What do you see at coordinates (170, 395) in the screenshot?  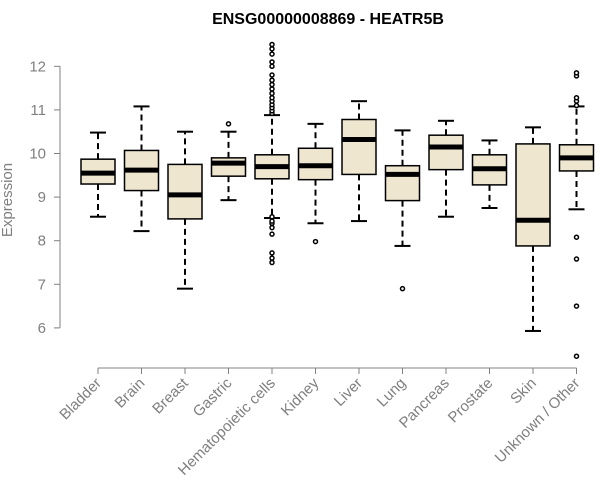 I see `x-tick-label: Breast` at bounding box center [170, 395].